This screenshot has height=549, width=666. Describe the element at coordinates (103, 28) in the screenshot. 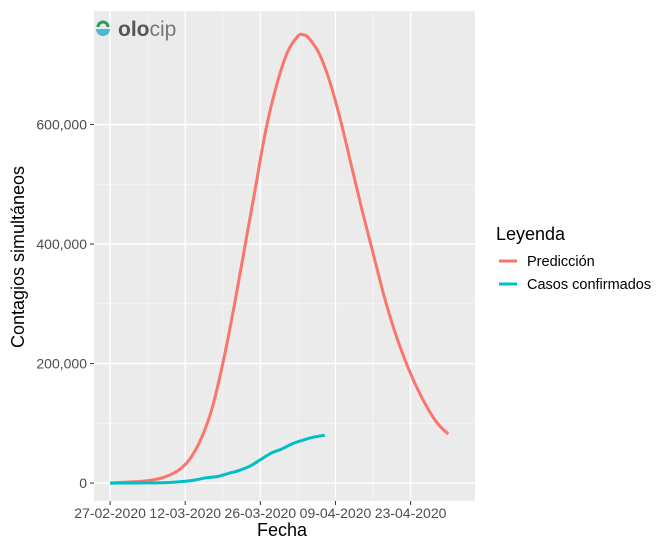

I see `logo-mark-icon` at that location.